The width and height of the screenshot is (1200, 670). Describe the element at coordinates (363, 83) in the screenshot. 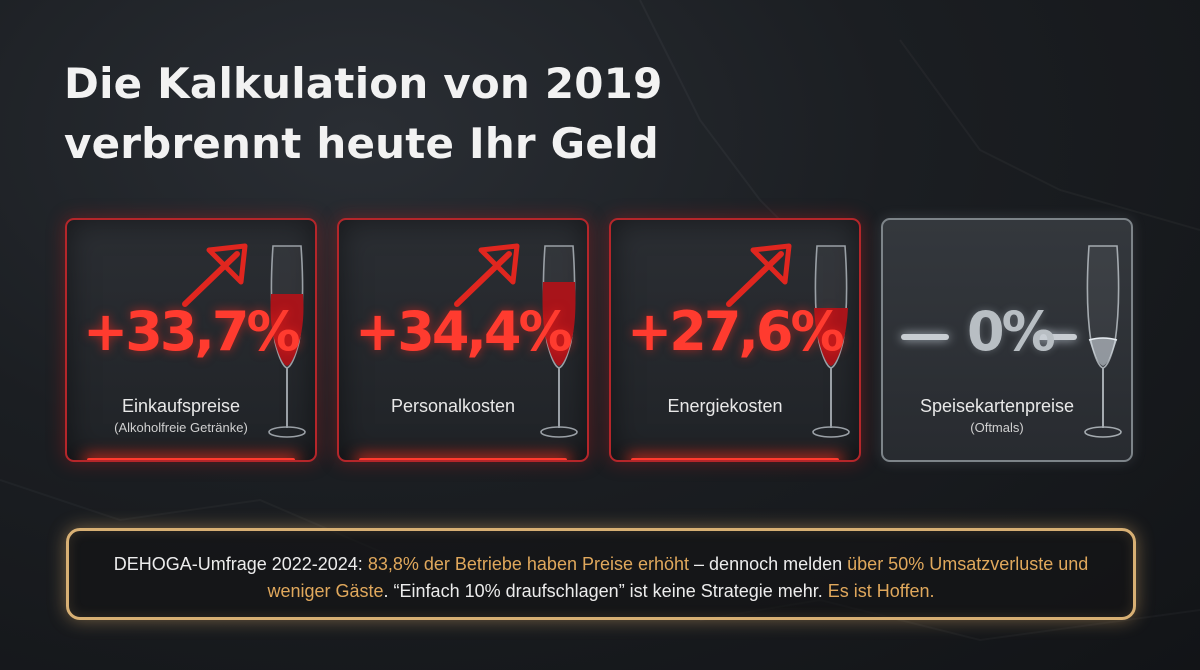

I see `title-line-1: Die Kalkulation von 2019` at that location.